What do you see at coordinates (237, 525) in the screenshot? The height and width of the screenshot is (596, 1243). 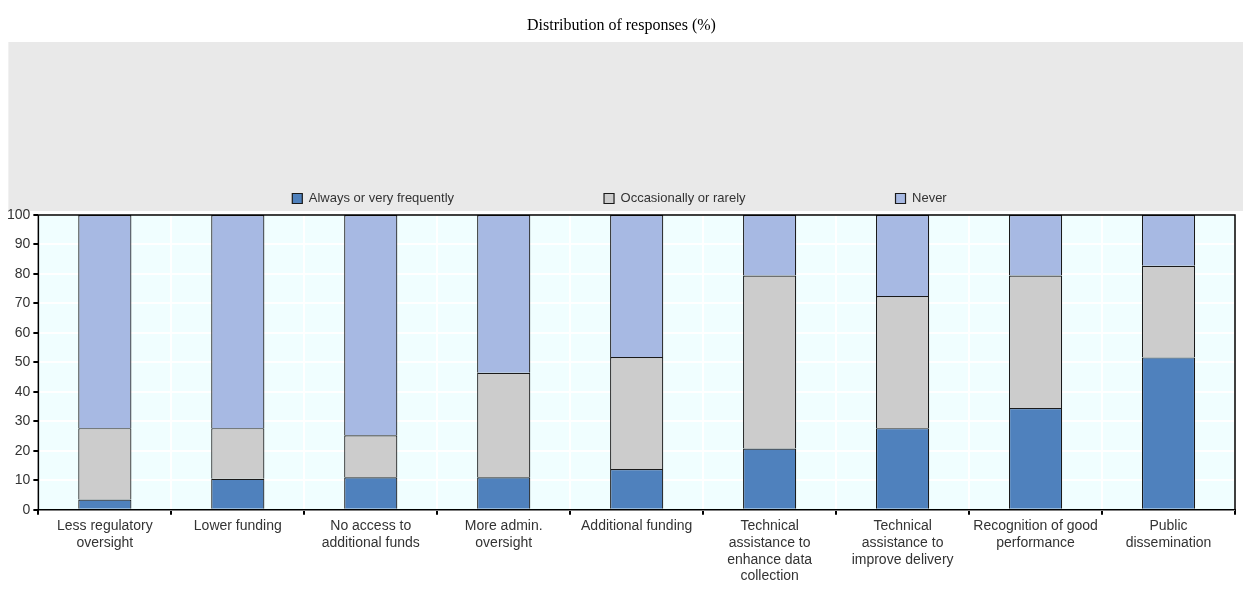 I see `x-tick-label: Lower funding` at bounding box center [237, 525].